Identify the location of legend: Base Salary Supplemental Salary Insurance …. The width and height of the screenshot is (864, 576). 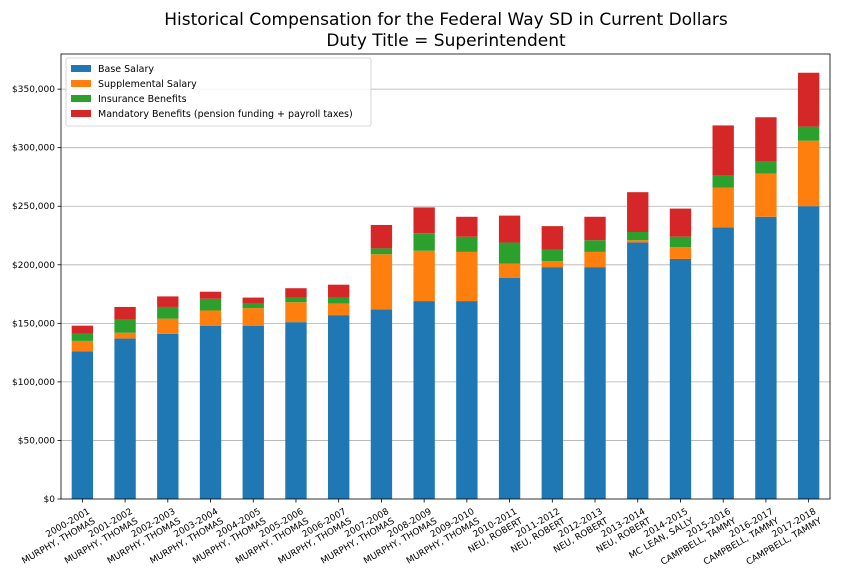
(218, 92).